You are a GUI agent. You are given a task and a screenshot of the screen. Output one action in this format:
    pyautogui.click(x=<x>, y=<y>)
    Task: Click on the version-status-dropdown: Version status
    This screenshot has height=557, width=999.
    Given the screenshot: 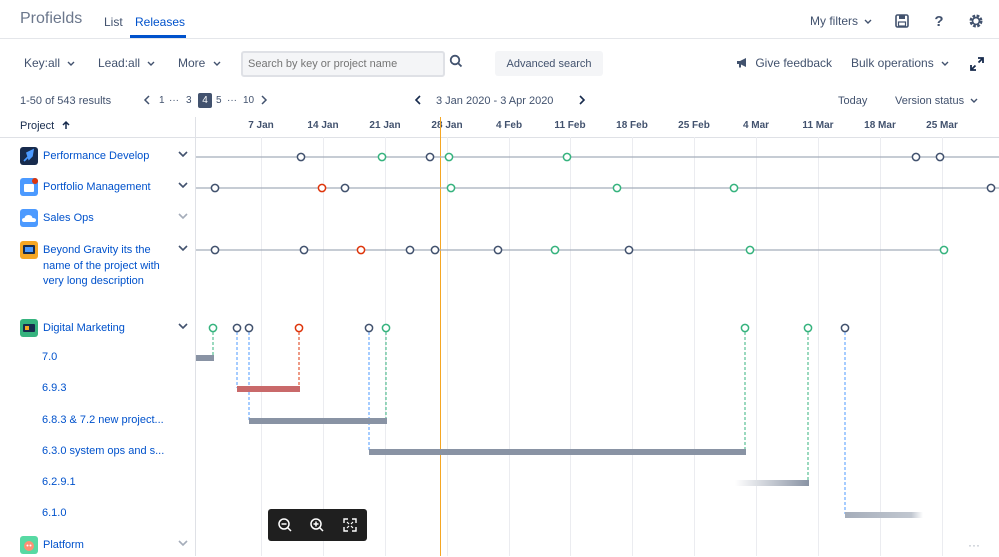 What is the action you would take?
    pyautogui.click(x=936, y=101)
    